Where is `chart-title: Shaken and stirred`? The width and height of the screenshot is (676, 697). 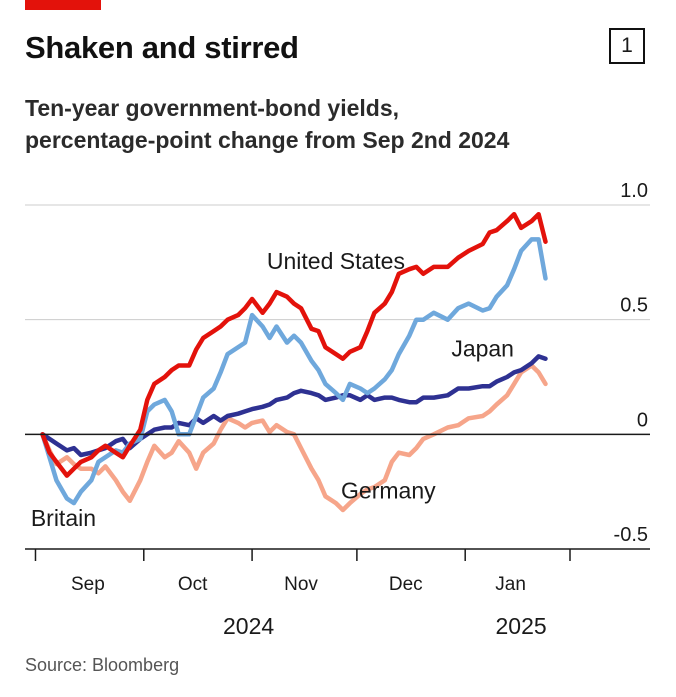
chart-title: Shaken and stirred is located at coordinates (162, 47).